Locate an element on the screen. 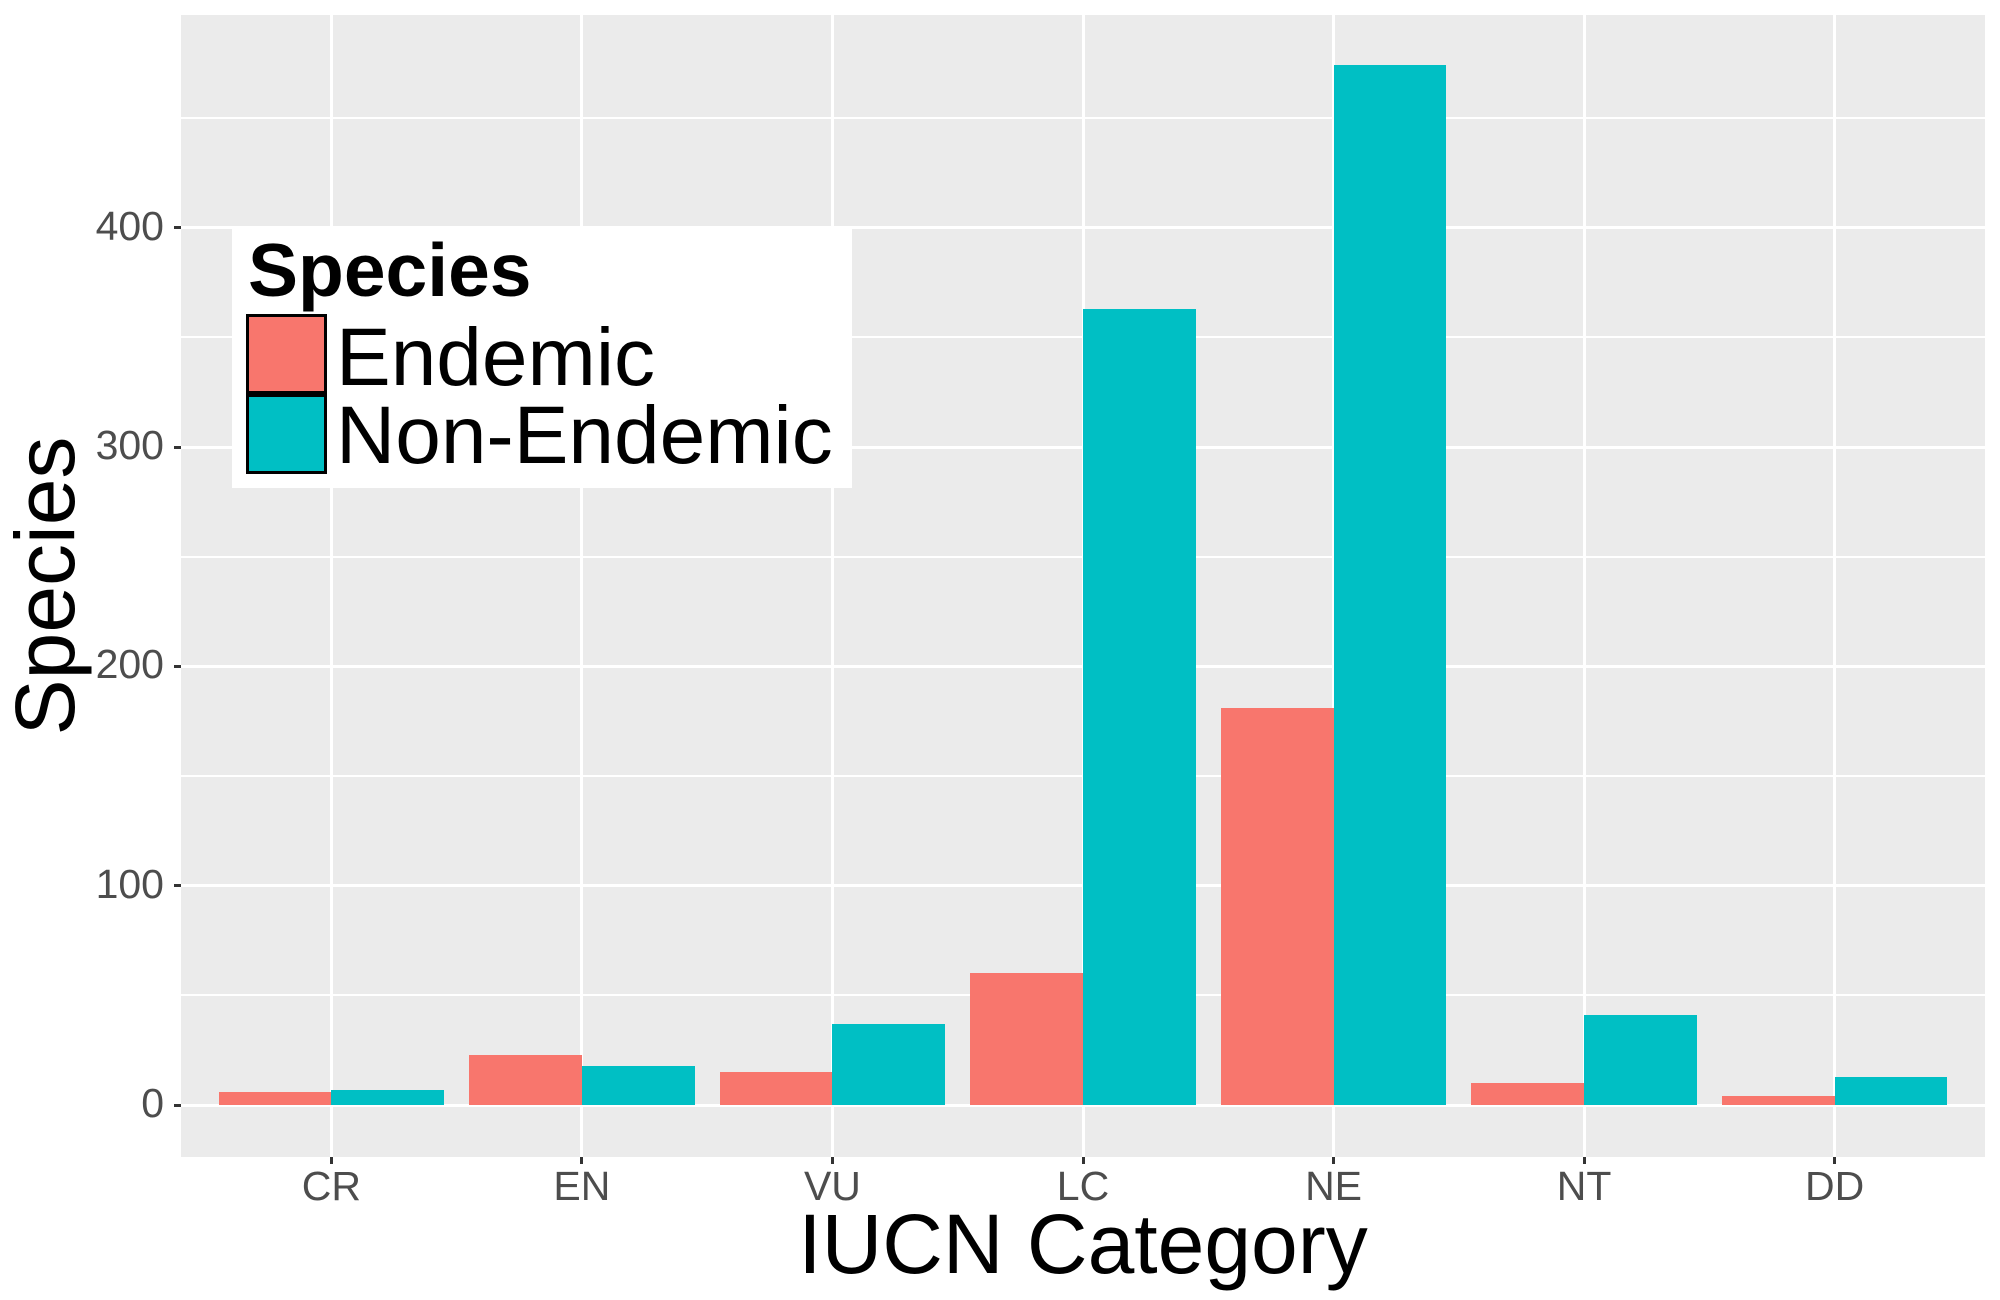 Image resolution: width=2000 pixels, height=1300 pixels. legend-title: Species is located at coordinates (390, 270).